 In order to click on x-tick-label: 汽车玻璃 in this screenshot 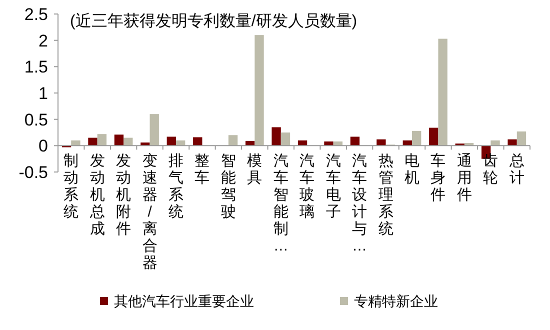, I will do `click(307, 186)`.